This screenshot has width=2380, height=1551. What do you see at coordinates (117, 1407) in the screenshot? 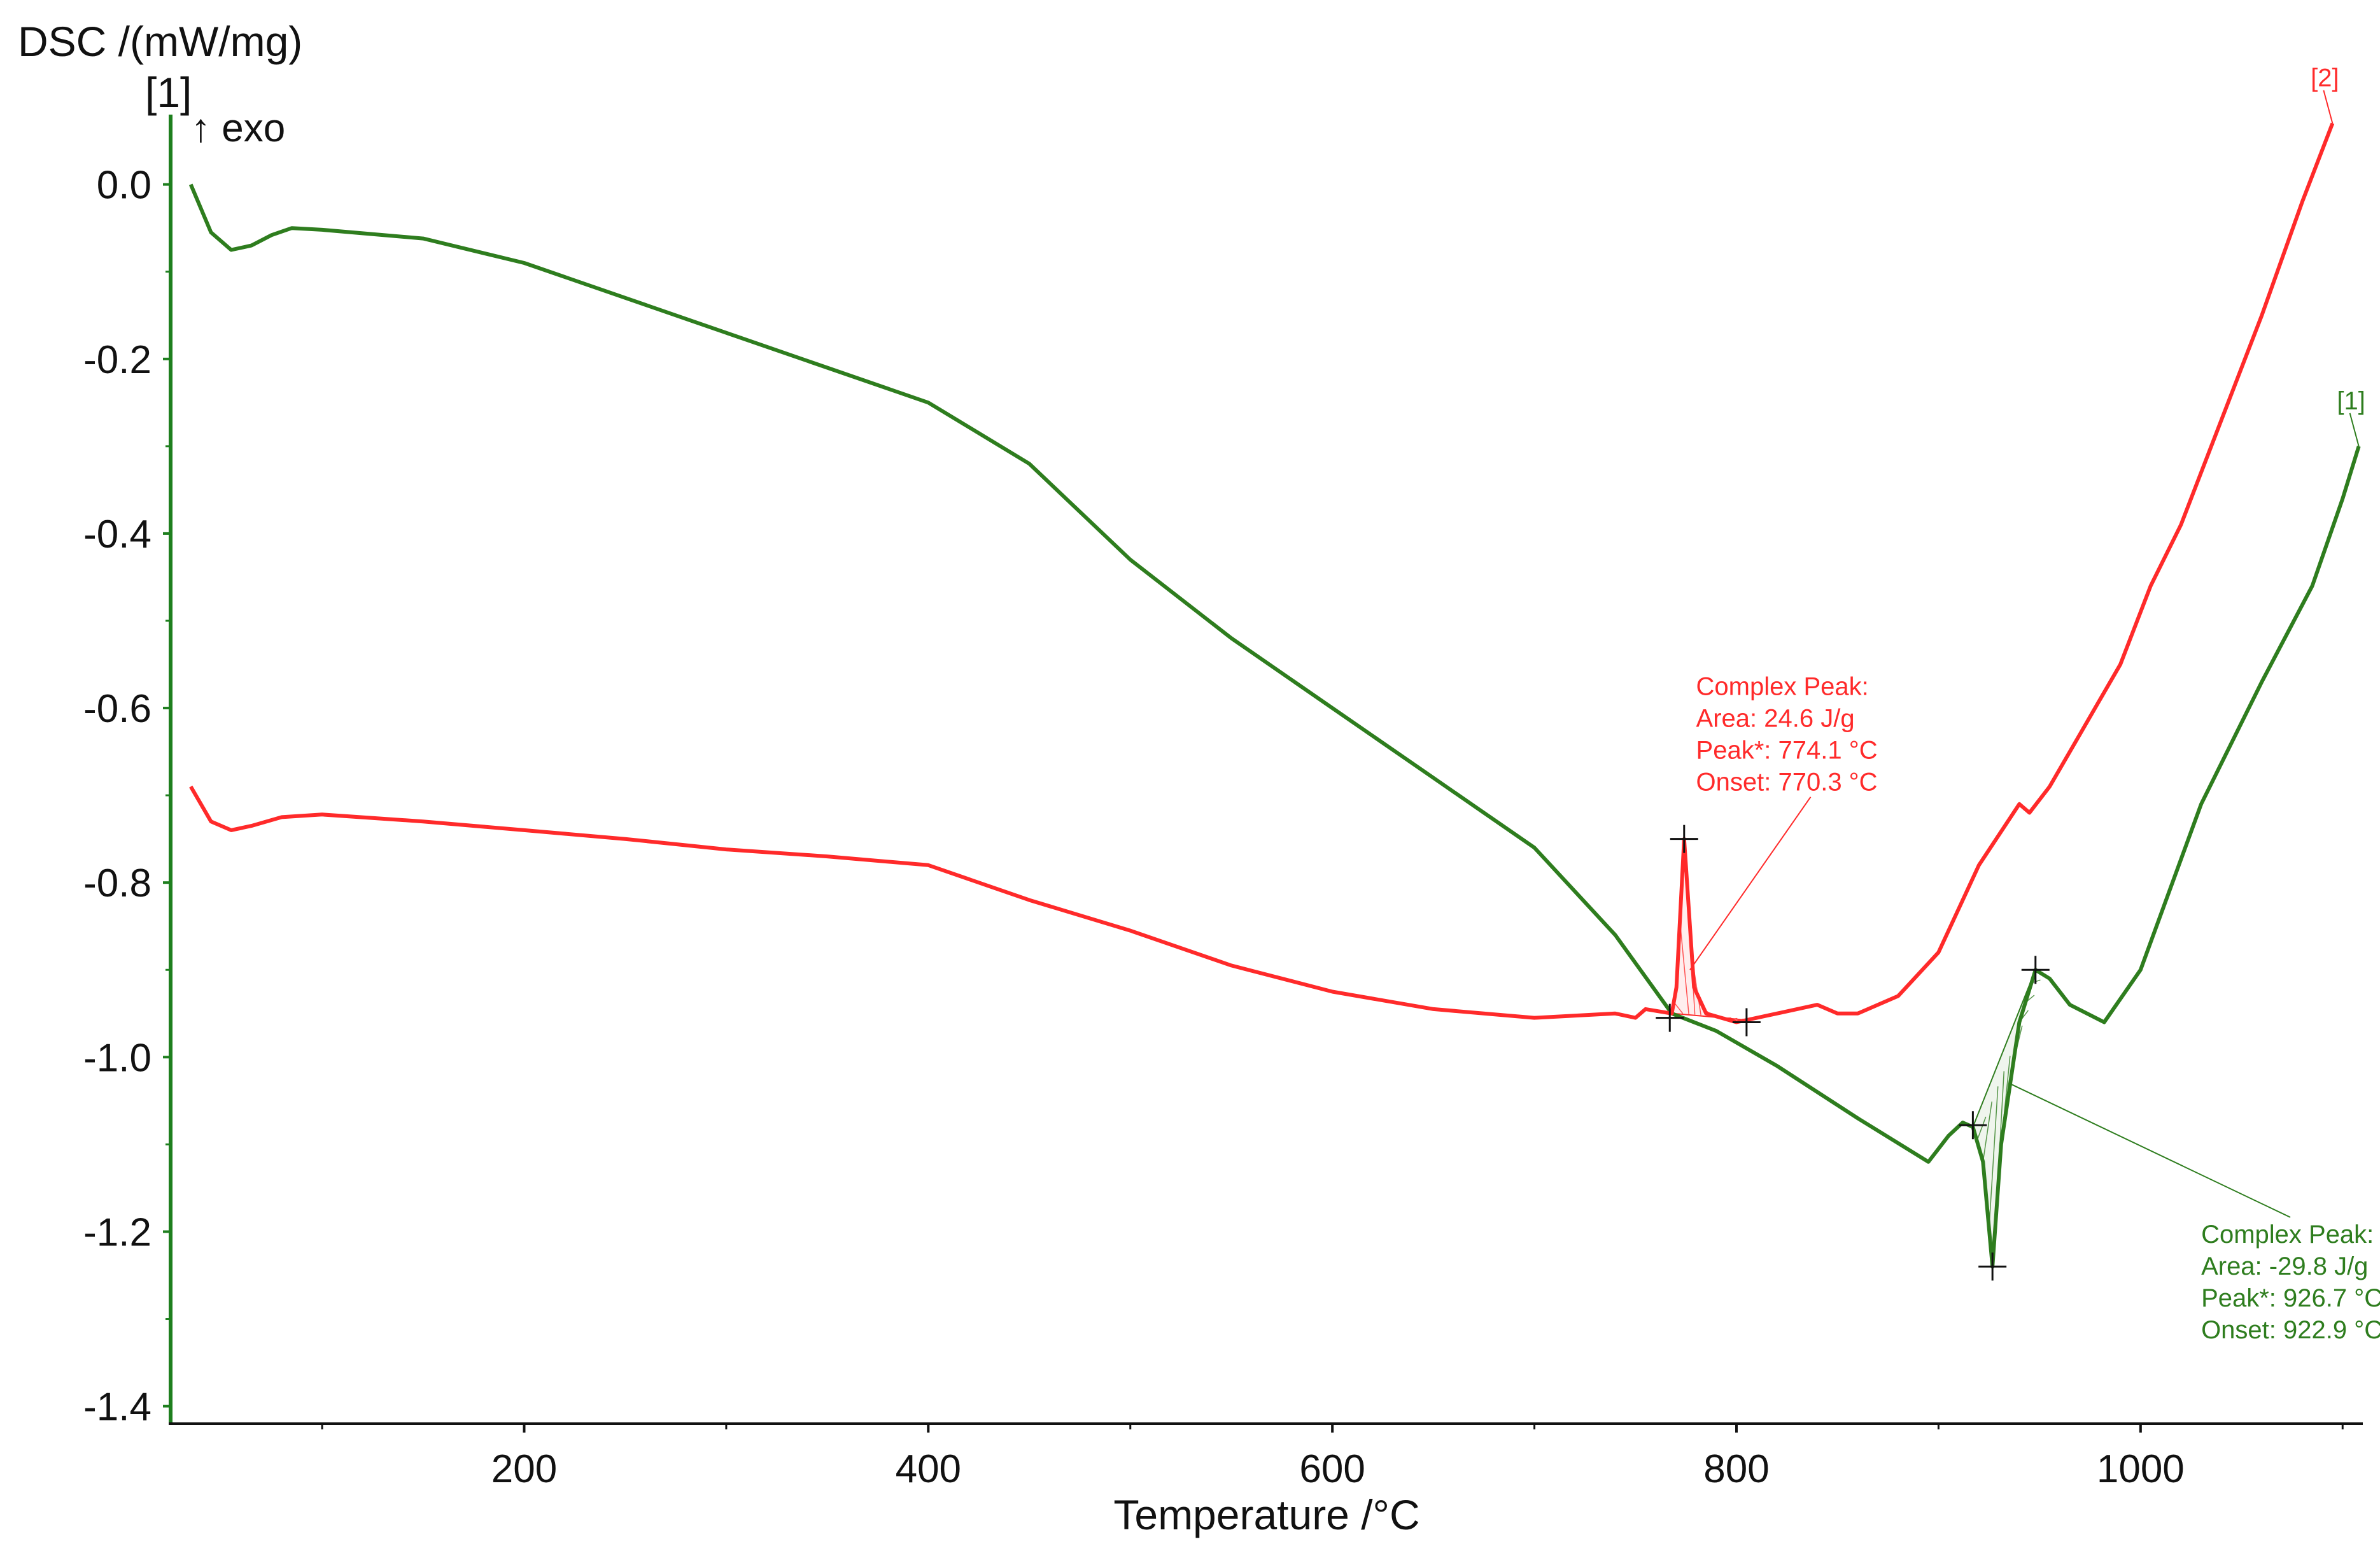
I see `y-tick-label: -1.4` at bounding box center [117, 1407].